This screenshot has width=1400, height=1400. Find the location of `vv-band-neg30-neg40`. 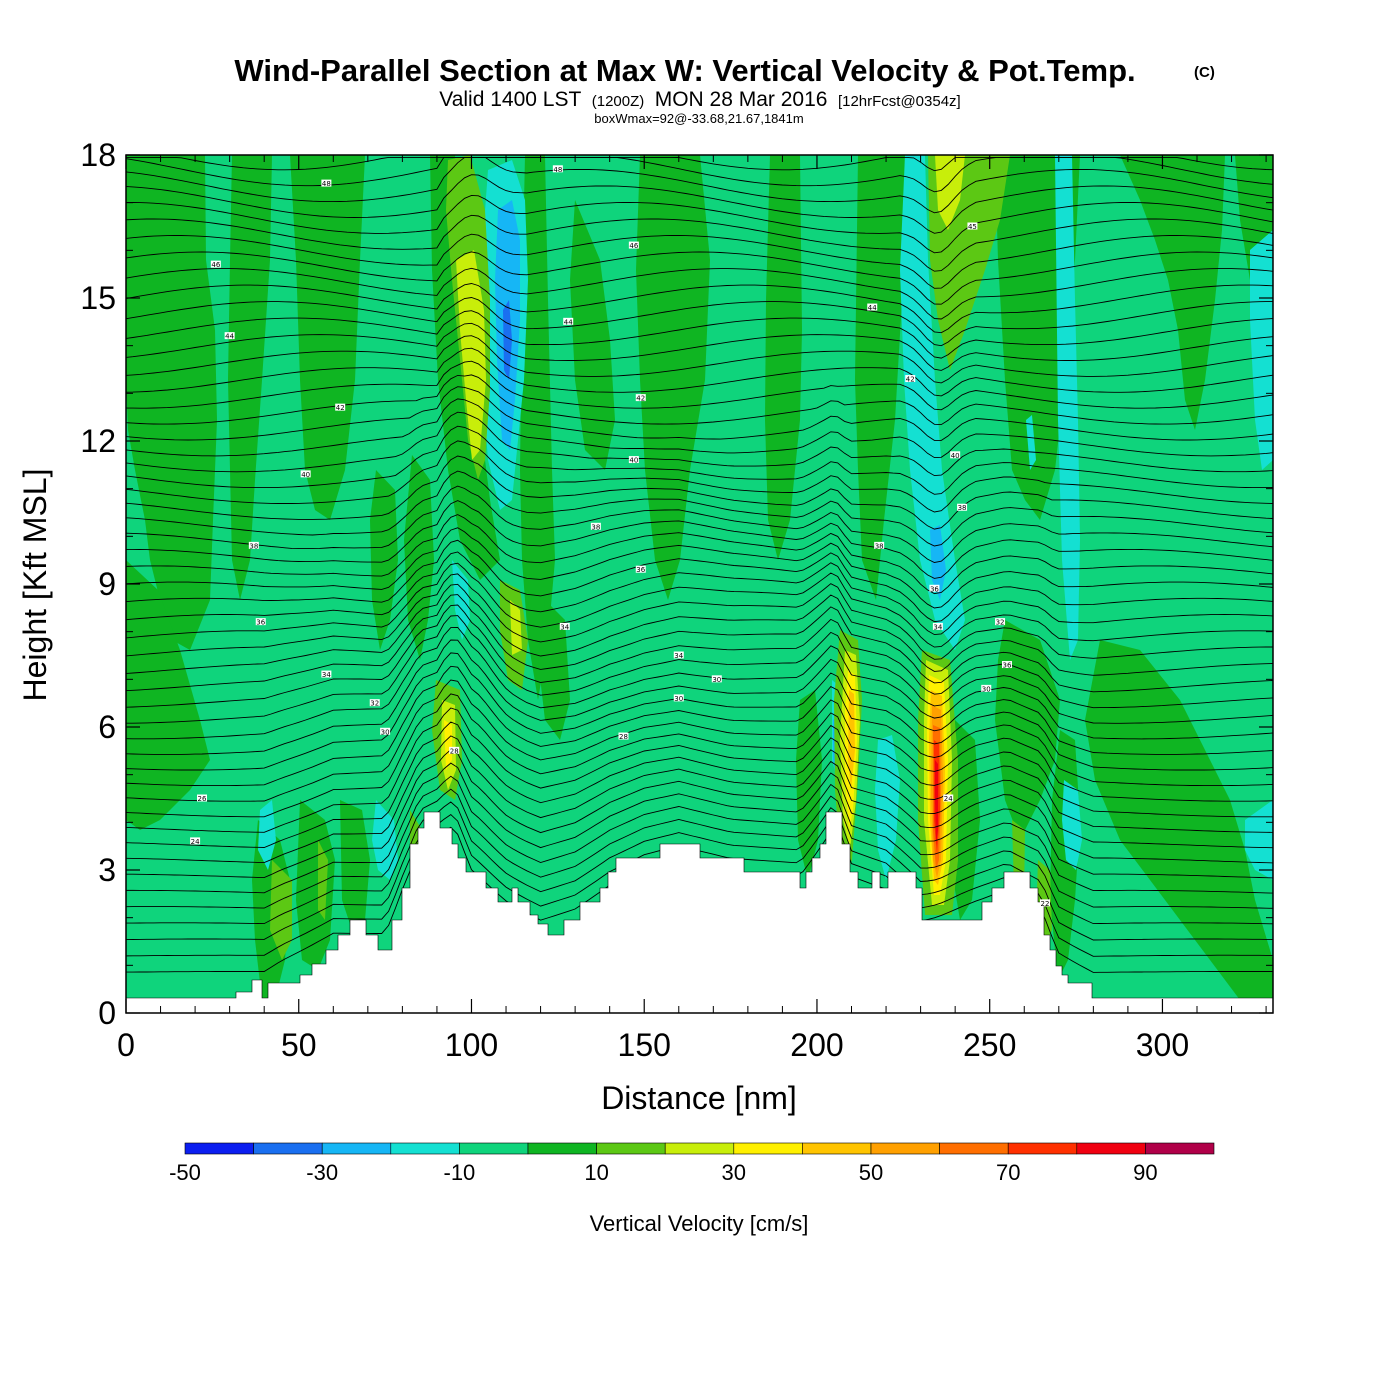

vv-band-neg30-neg40 is located at coordinates (507, 340).